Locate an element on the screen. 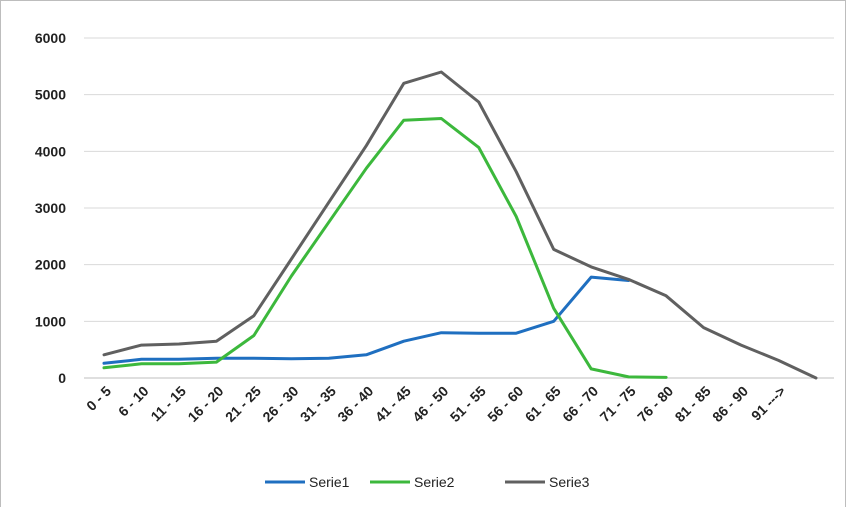 The width and height of the screenshot is (848, 509). y-axis-ticks: 0 1000 2000 3000 4000 5000 6000 is located at coordinates (50, 208).